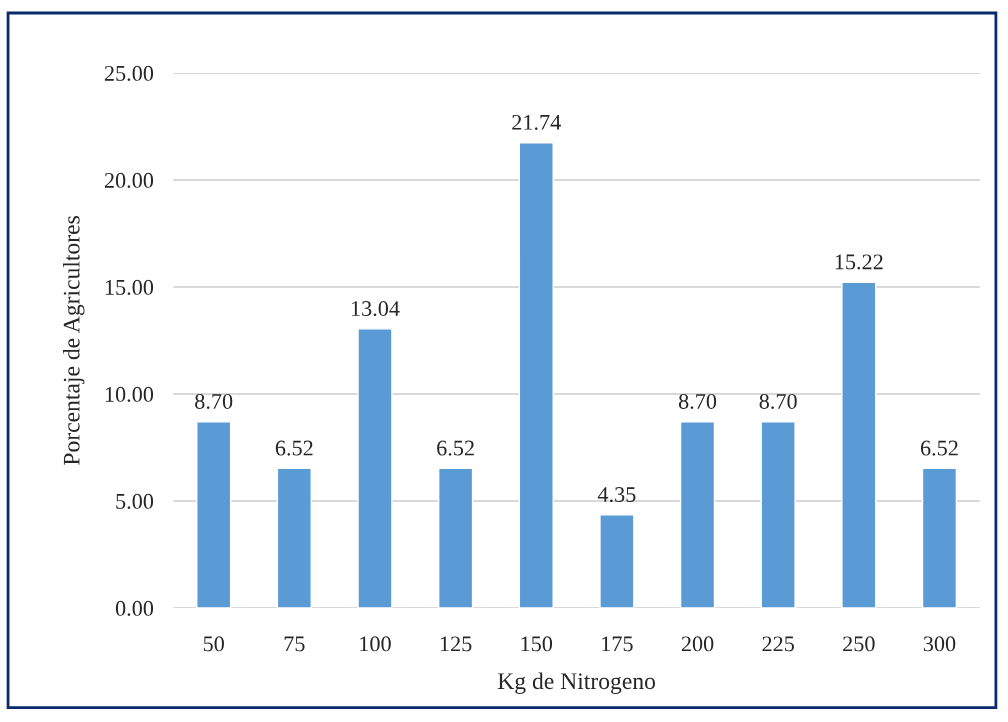 The image size is (1008, 722). What do you see at coordinates (456, 644) in the screenshot?
I see `x-tick-label: 125` at bounding box center [456, 644].